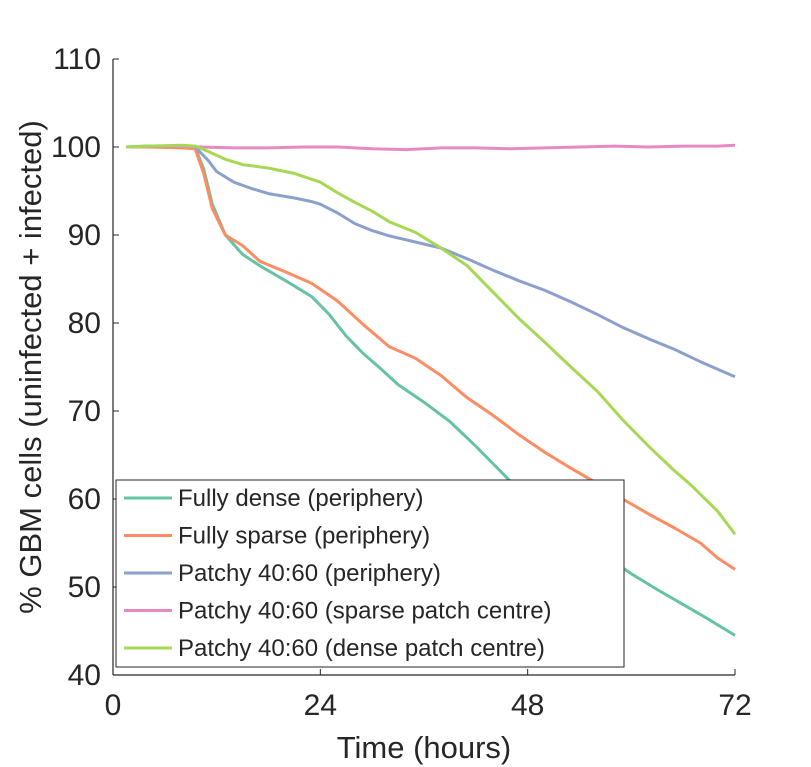  What do you see at coordinates (77, 59) in the screenshot?
I see `y-tick-label: 110` at bounding box center [77, 59].